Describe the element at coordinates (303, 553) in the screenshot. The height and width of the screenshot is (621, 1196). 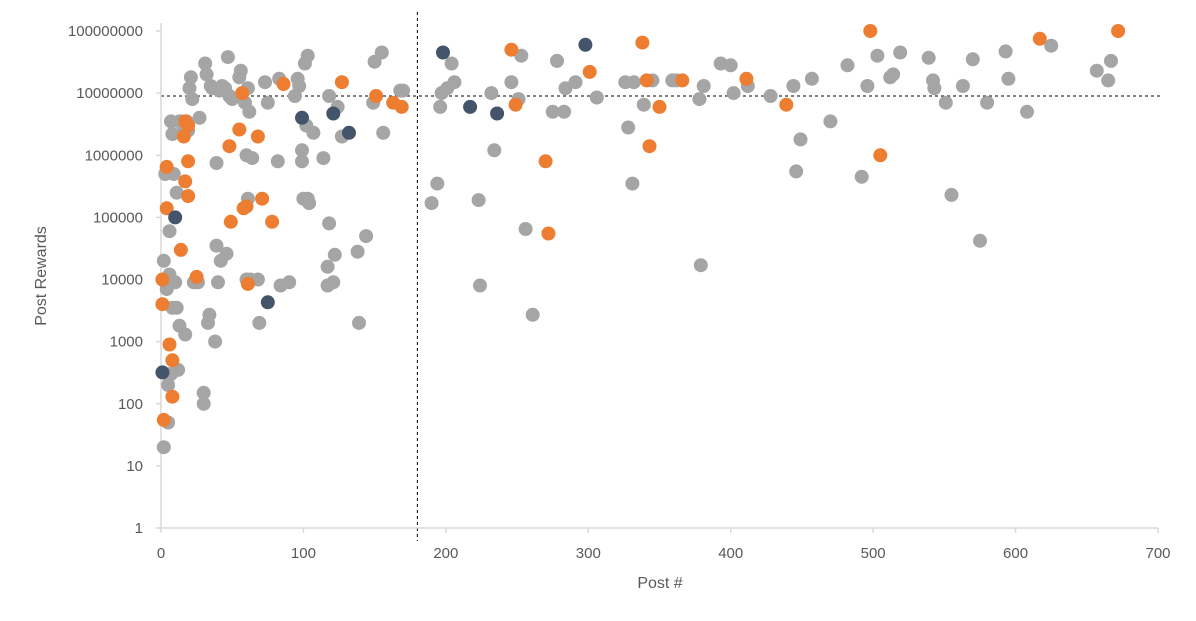
I see `x-tick-label: 100` at that location.